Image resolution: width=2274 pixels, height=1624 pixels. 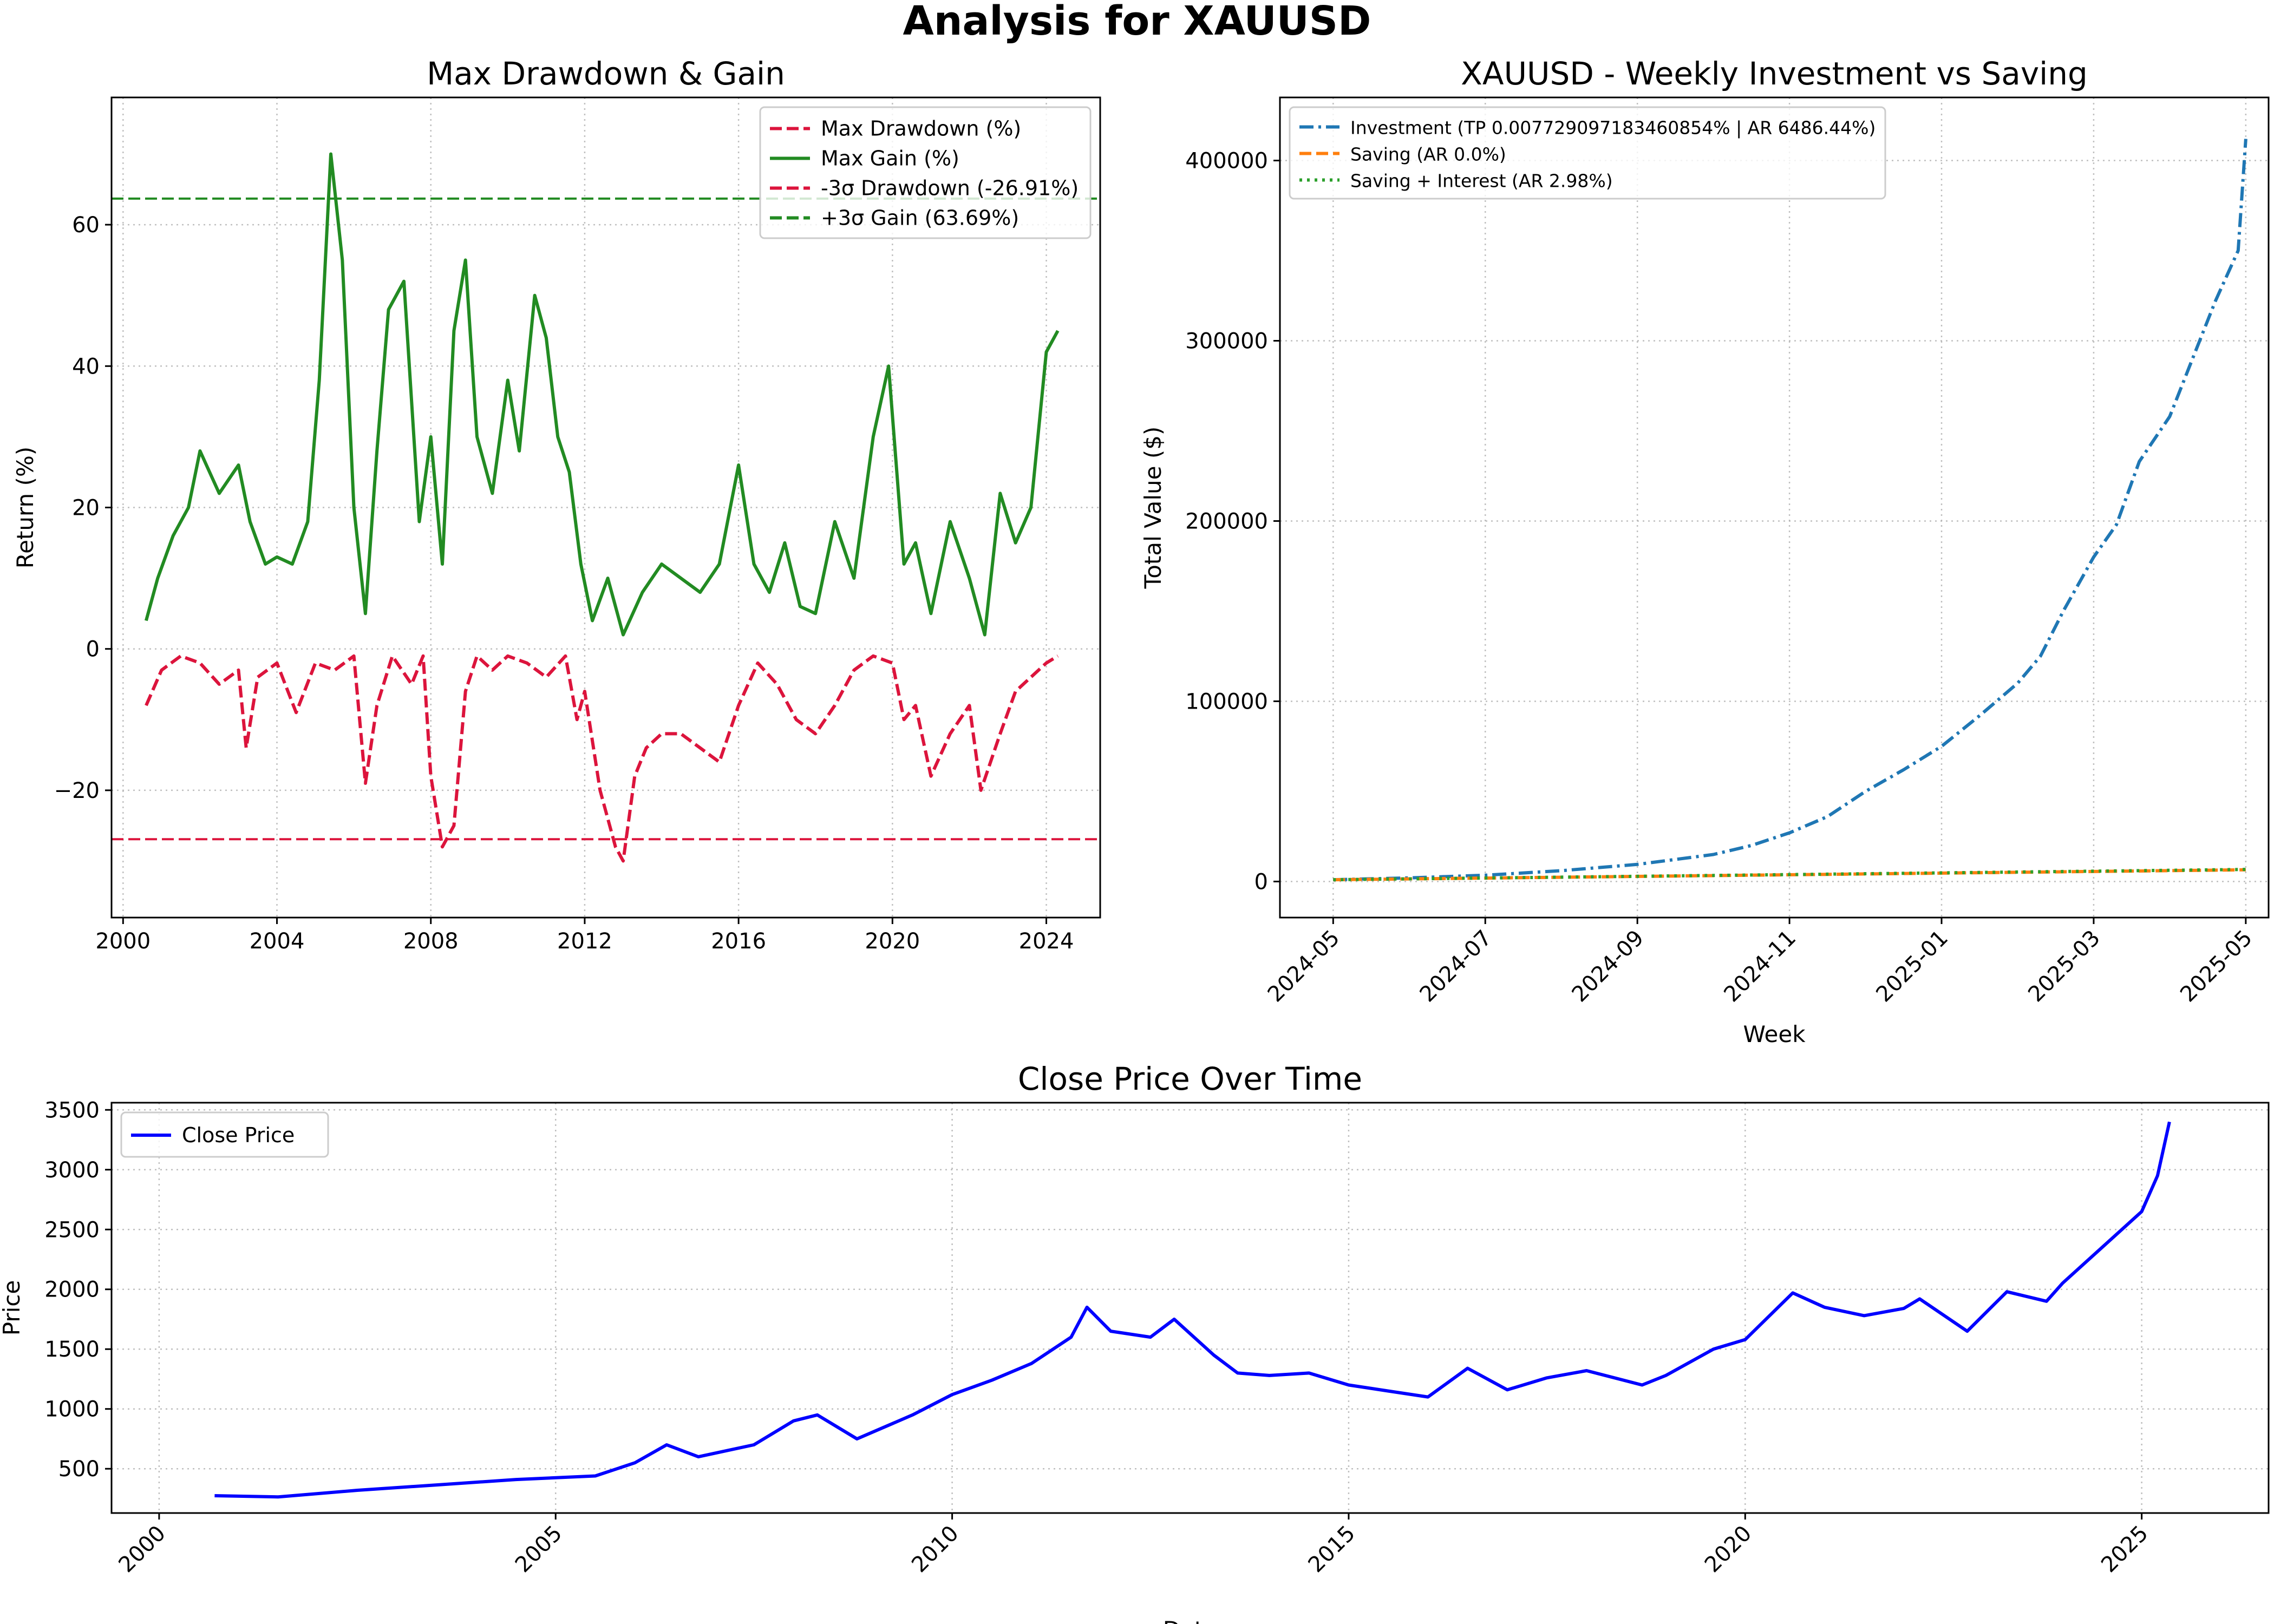 I want to click on x-tick-label: 2025, so click(x=2124, y=1549).